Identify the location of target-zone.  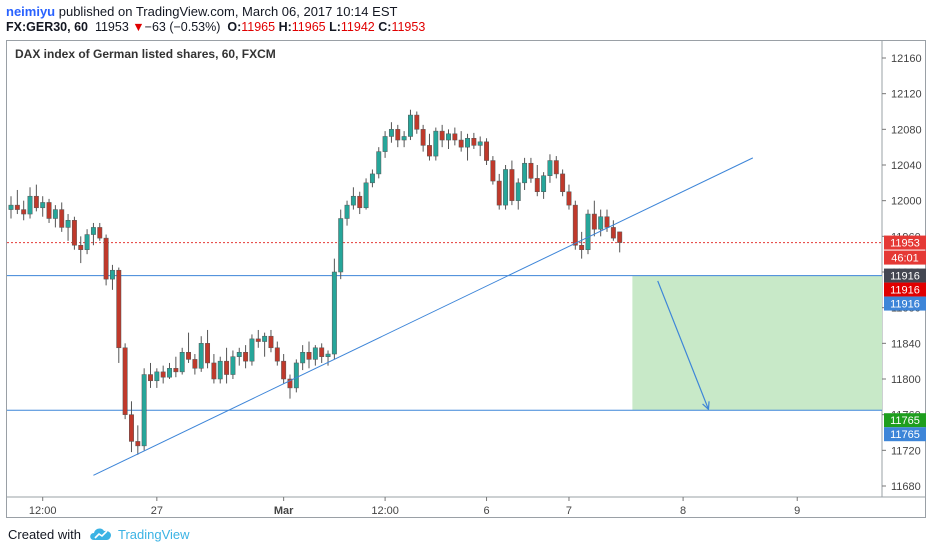
(757, 343).